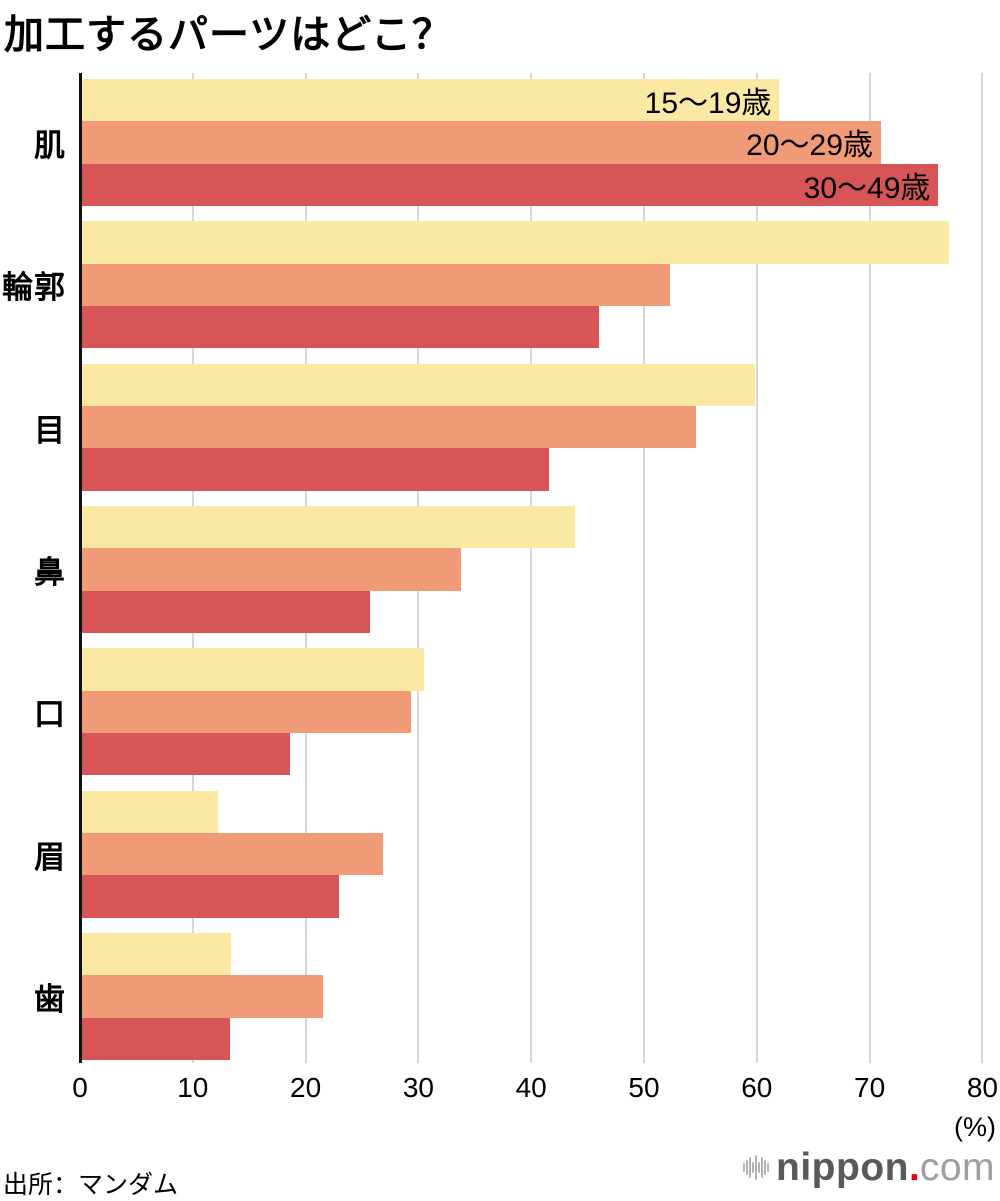 This screenshot has width=1000, height=1201. I want to click on legend-label: 30〜49歳, so click(867, 188).